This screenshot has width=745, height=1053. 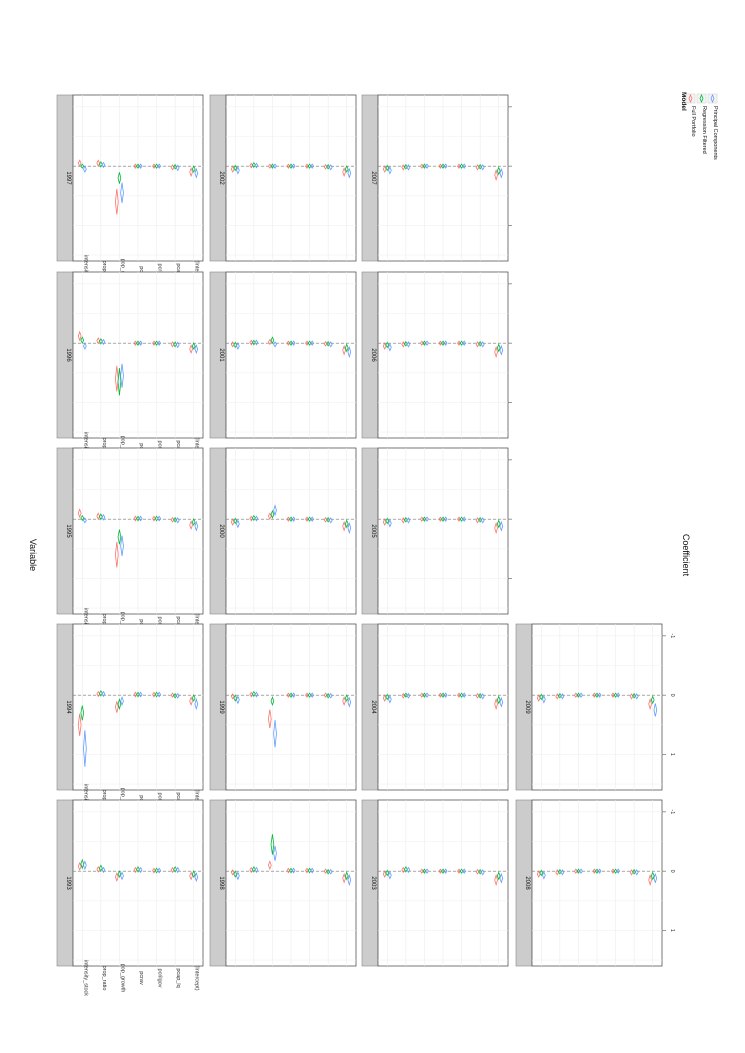 I want to click on facet-strip-label: 1994, so click(x=68, y=707).